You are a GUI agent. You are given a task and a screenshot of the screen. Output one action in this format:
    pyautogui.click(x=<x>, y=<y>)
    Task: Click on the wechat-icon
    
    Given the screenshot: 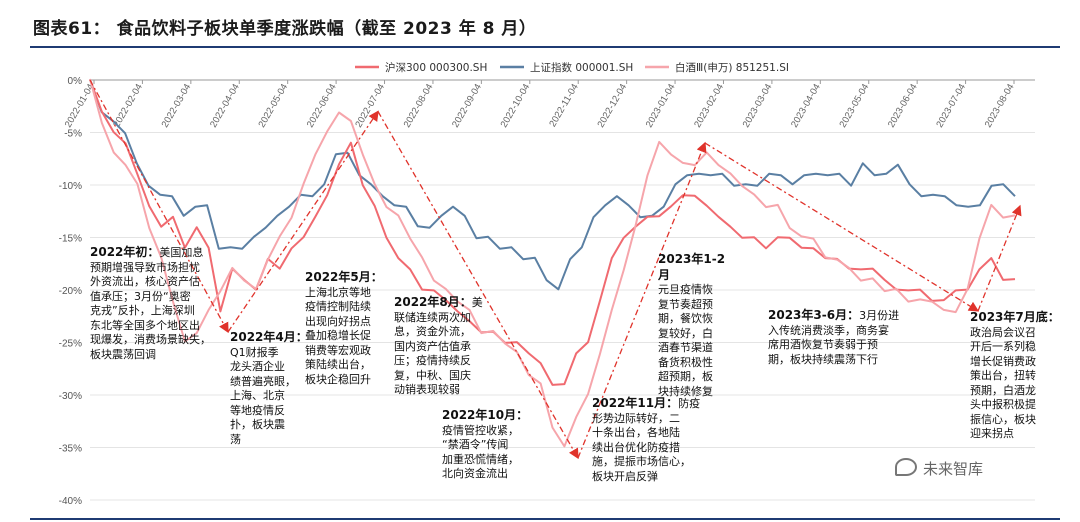 What is the action you would take?
    pyautogui.click(x=906, y=467)
    